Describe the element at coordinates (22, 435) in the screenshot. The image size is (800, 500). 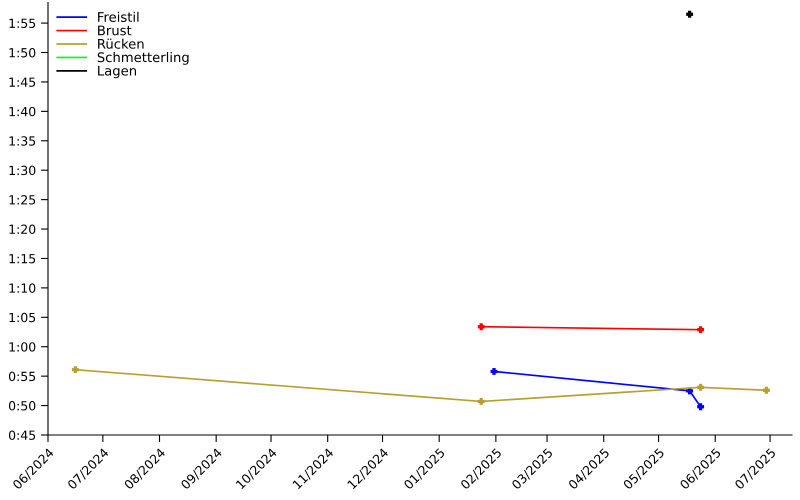
I see `y-tick-label: 0:45` at that location.